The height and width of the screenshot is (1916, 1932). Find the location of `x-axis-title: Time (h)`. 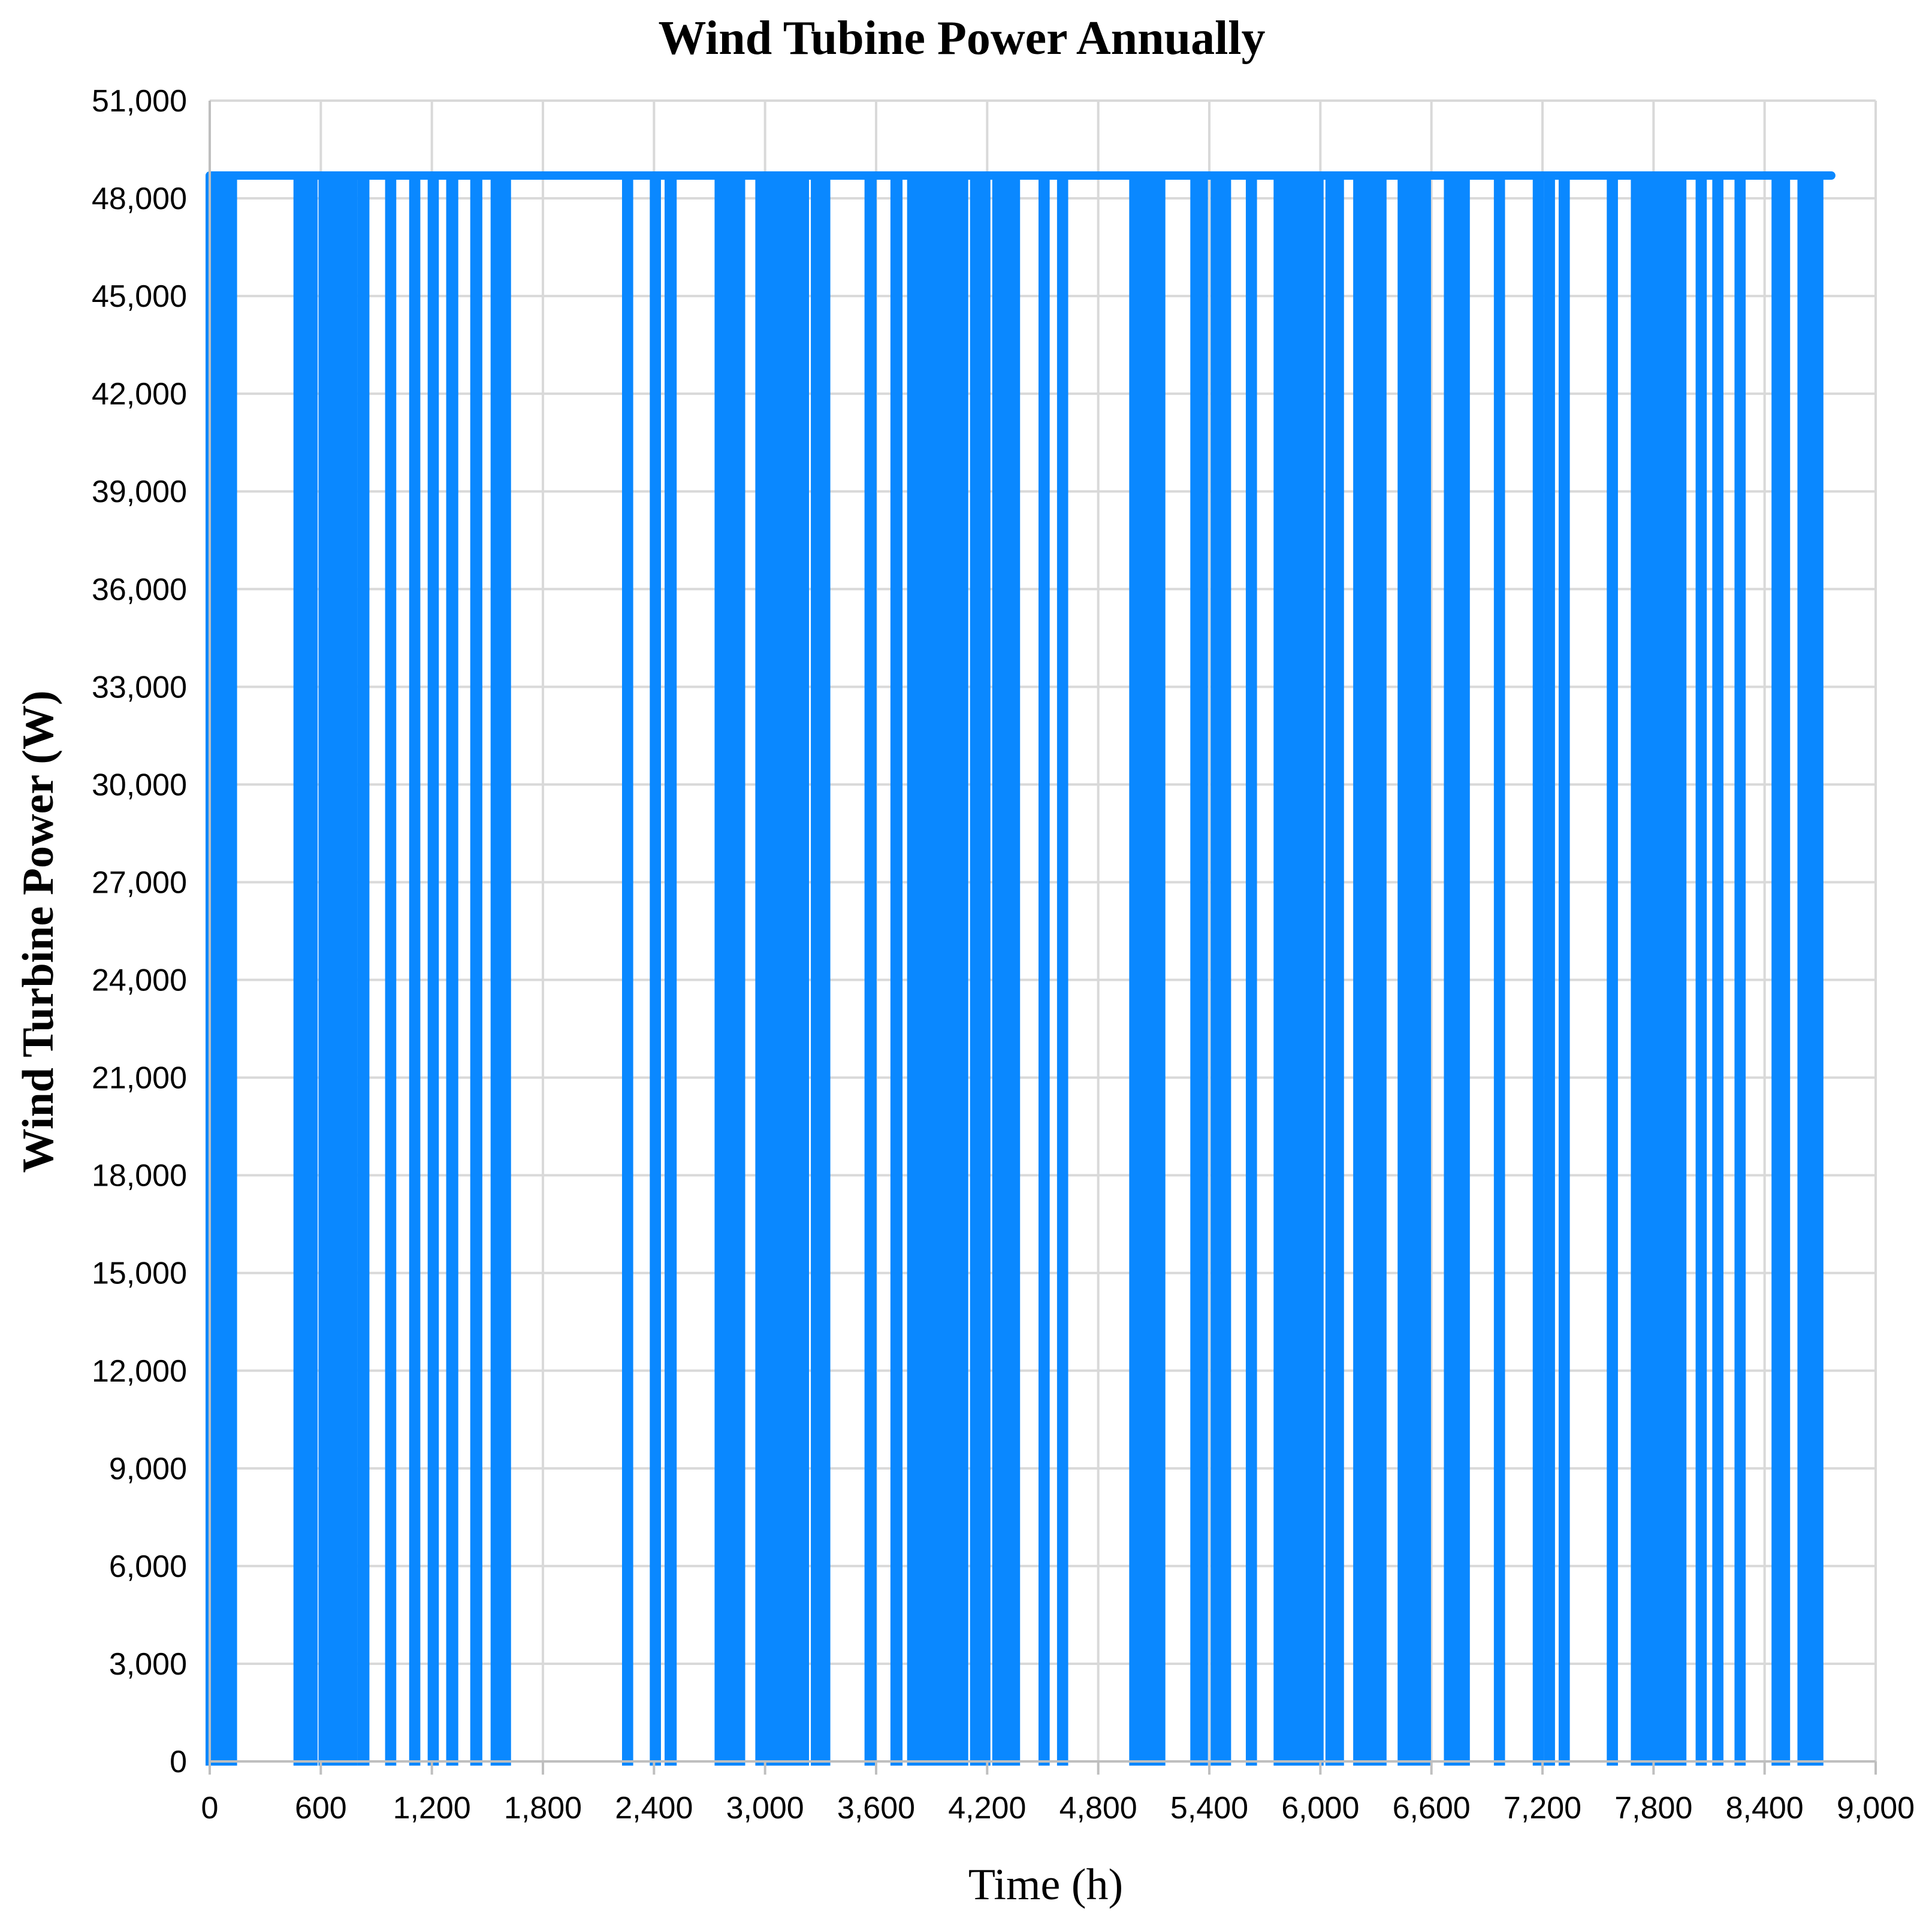

x-axis-title: Time (h) is located at coordinates (1045, 1884).